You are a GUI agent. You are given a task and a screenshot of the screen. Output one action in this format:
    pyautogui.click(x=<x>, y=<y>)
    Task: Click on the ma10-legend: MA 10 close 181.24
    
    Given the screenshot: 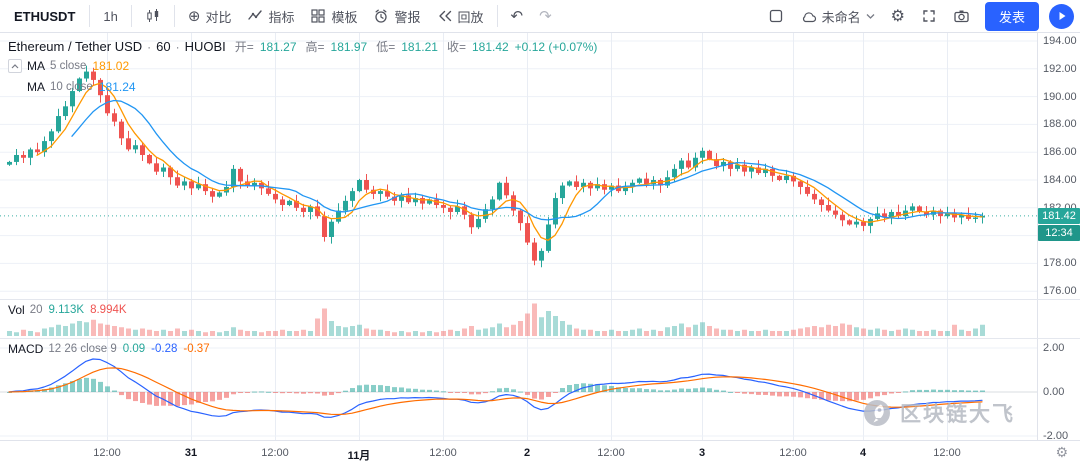 What is the action you would take?
    pyautogui.click(x=72, y=87)
    